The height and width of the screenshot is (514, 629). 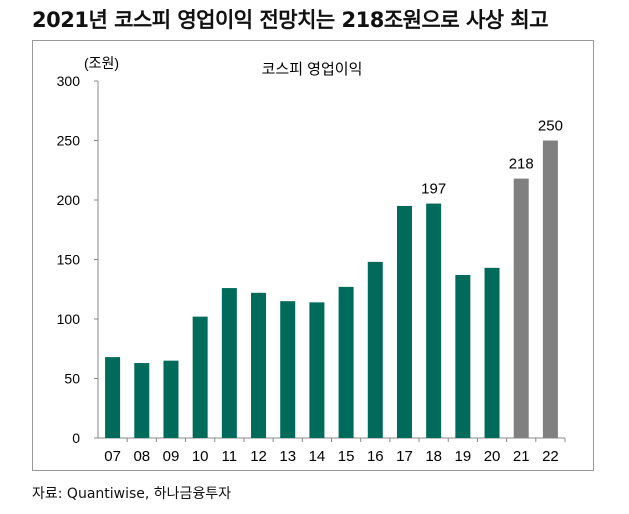 What do you see at coordinates (69, 141) in the screenshot?
I see `y-tick-label: 250` at bounding box center [69, 141].